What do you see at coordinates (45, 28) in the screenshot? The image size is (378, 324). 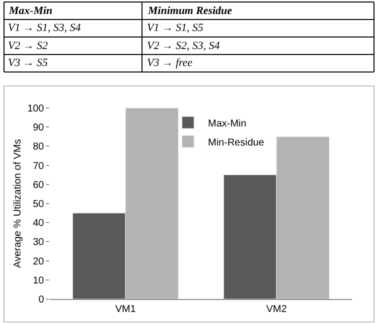 I see `text: V1 → S1, S3, S4` at bounding box center [45, 28].